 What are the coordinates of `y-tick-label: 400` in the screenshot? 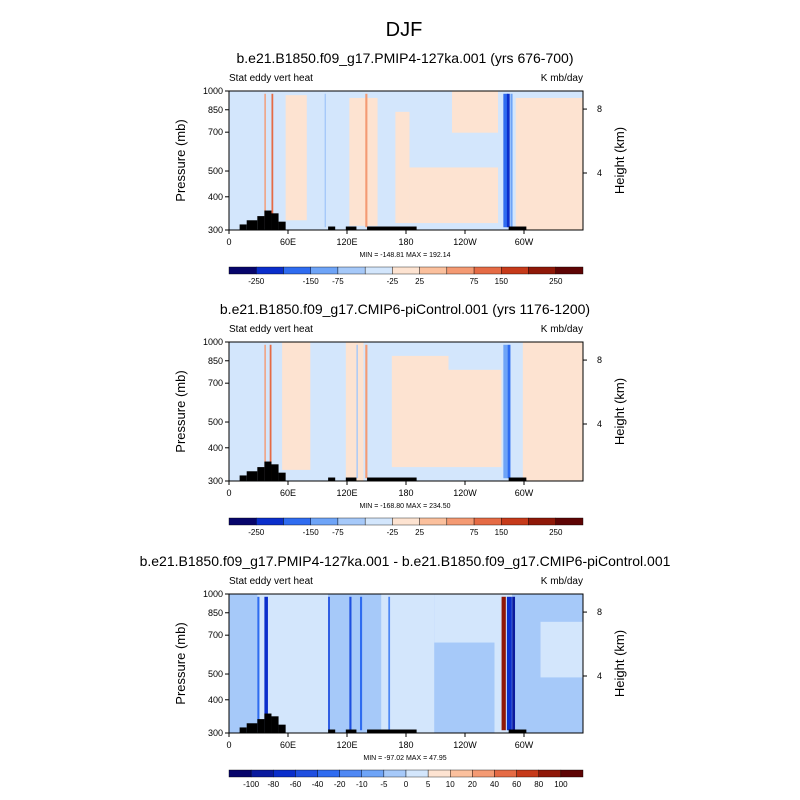 It's located at (215, 448).